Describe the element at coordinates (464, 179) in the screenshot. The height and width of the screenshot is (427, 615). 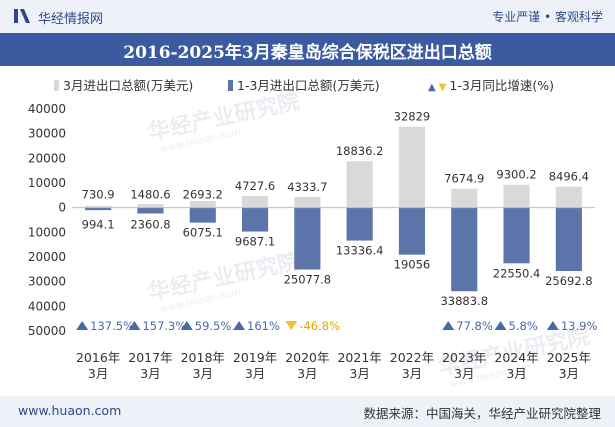
I see `data-label-march: 7674.9` at that location.